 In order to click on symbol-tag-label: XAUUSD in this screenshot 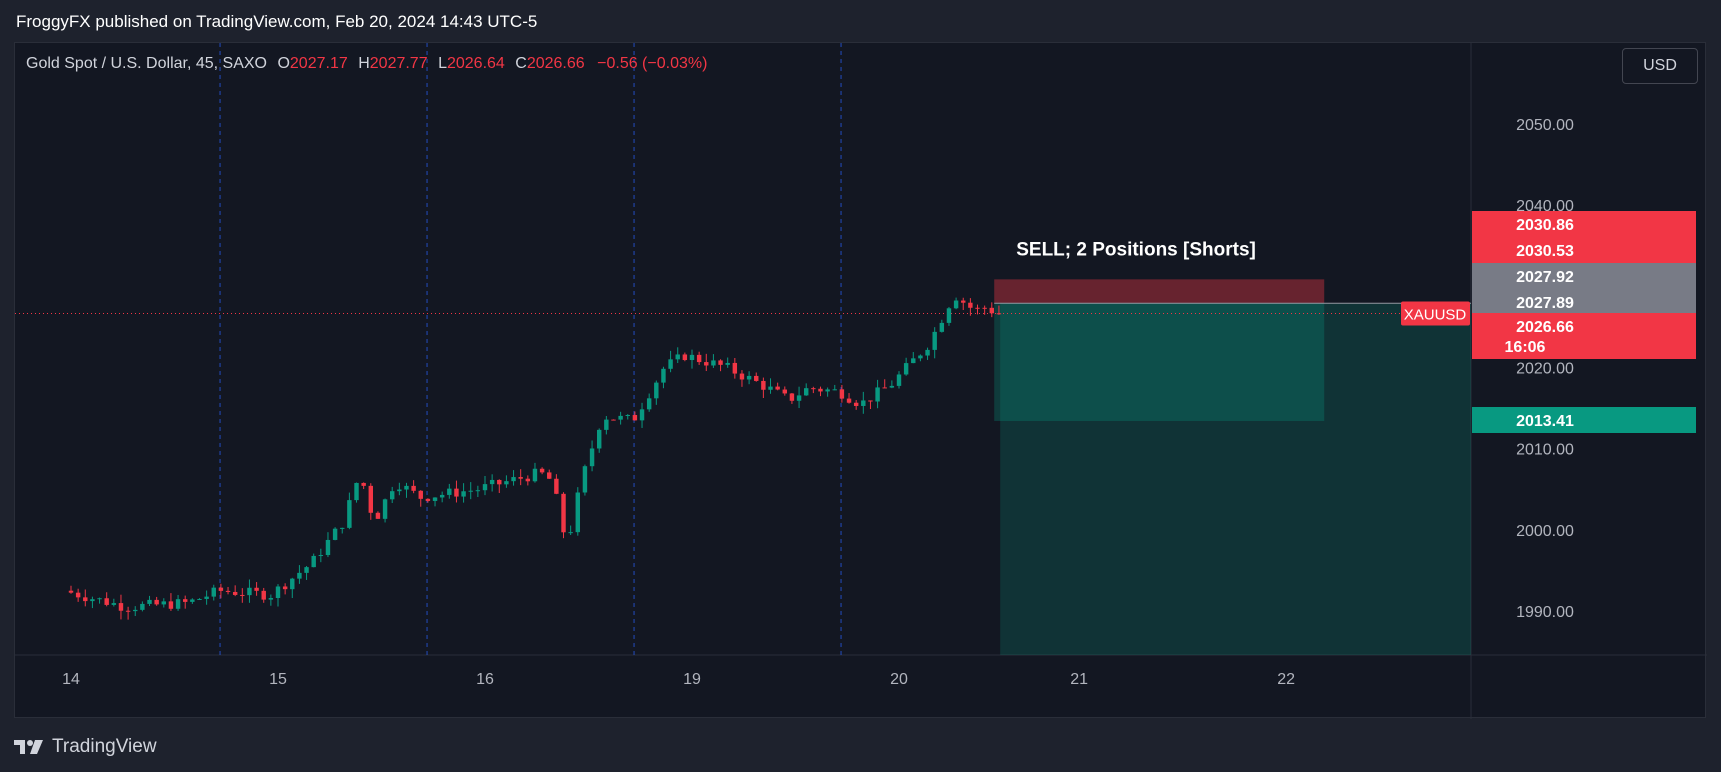, I will do `click(1435, 314)`.